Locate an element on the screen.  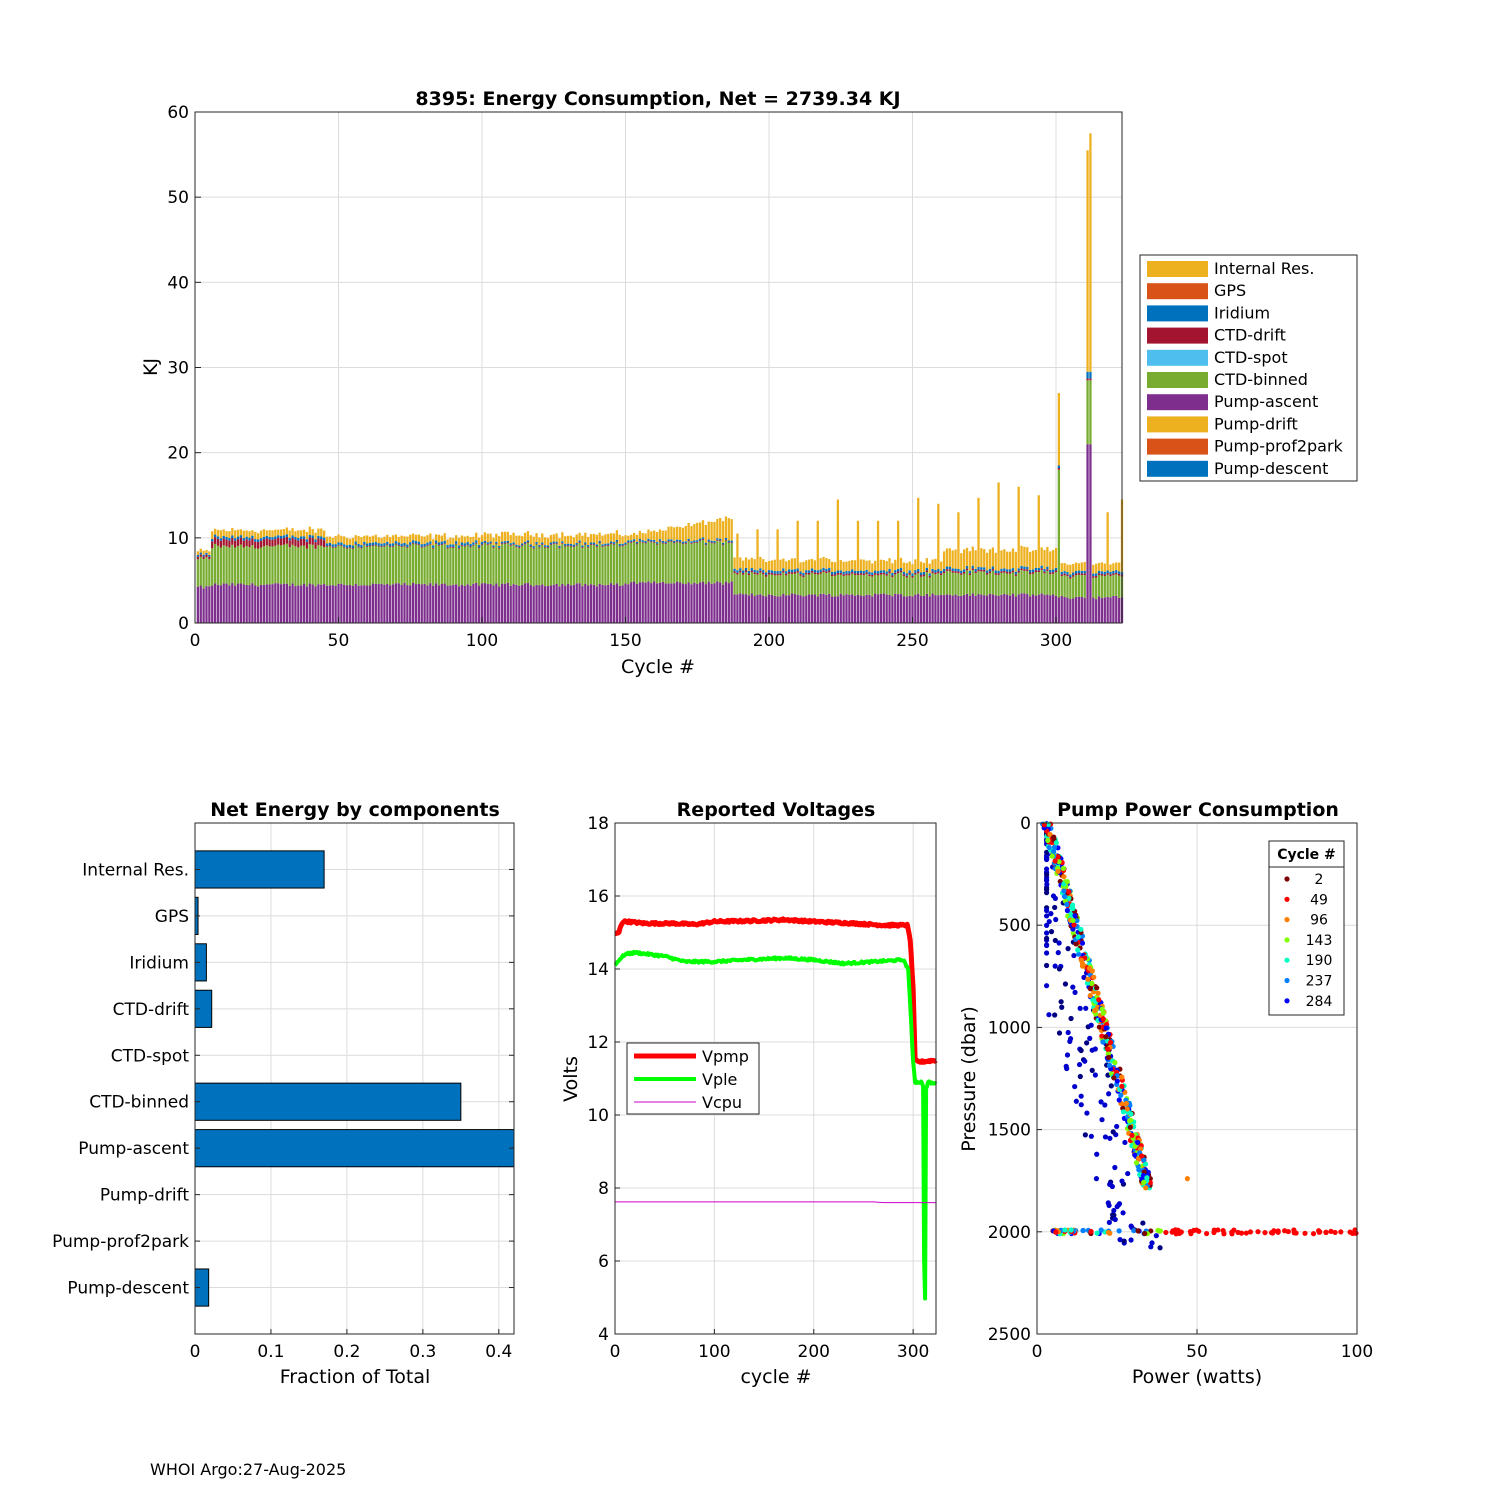
x-tick-label: 50 is located at coordinates (339, 641).